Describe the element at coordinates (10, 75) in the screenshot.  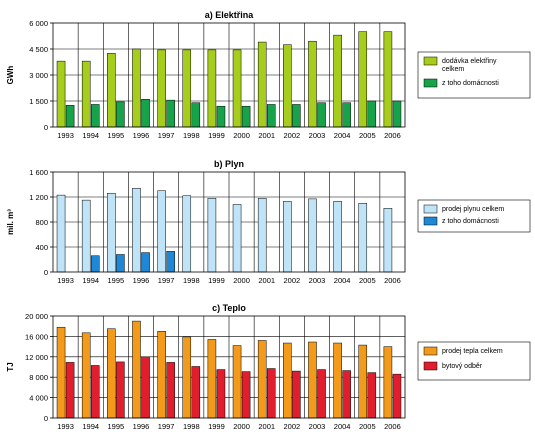
I see `y-axis-label: GWh` at that location.